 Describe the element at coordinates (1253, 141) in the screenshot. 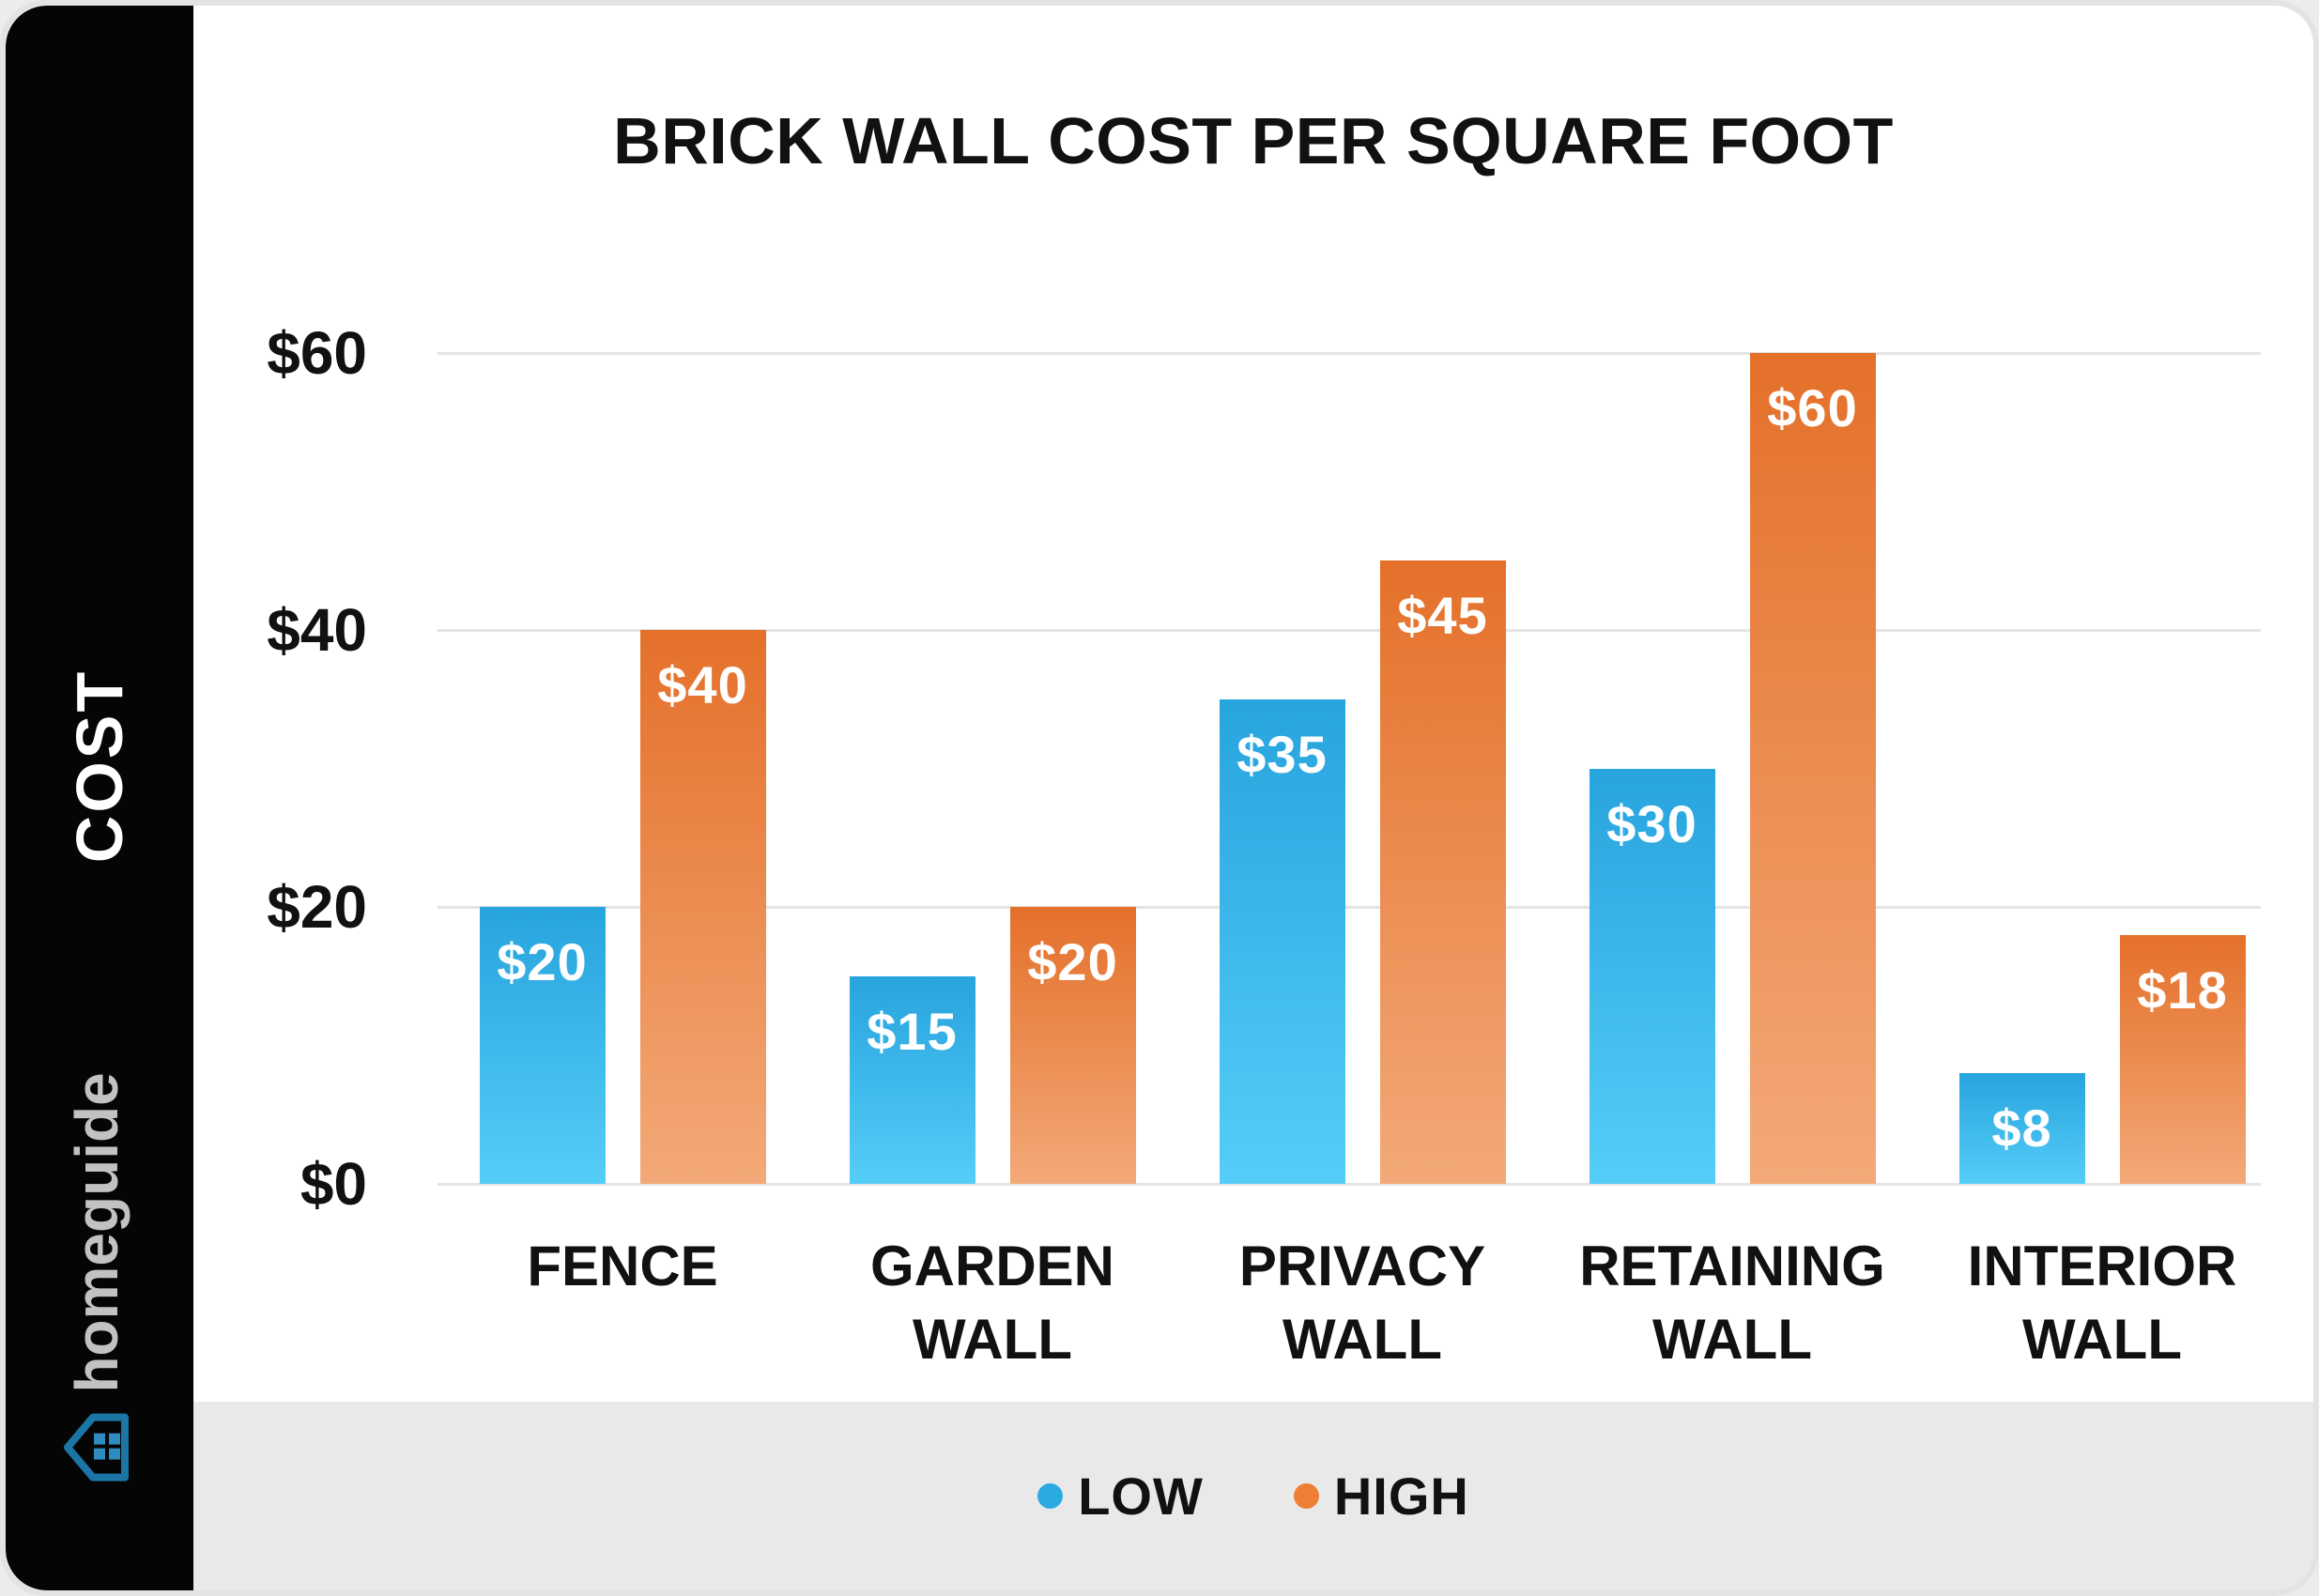

I see `chart-title: BRICK WALL COST PER SQUARE FOOT` at that location.